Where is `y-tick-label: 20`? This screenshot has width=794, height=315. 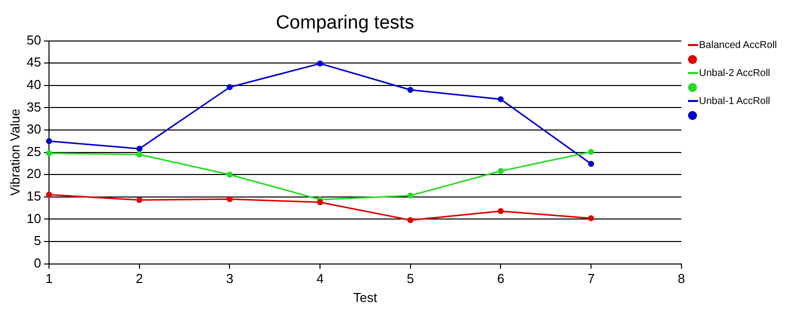 y-tick-label: 20 is located at coordinates (34, 174).